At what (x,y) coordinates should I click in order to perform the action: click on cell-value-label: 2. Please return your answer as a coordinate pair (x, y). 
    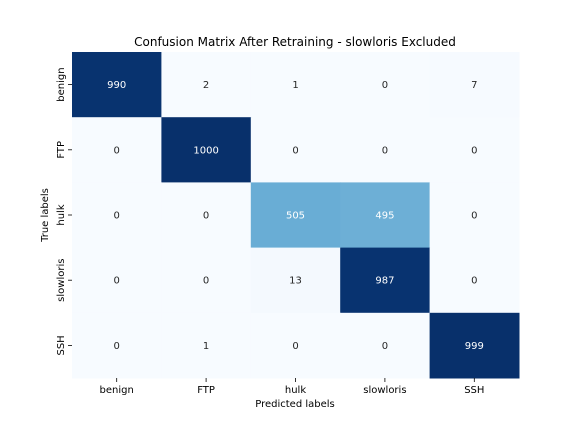
    Looking at the image, I should click on (206, 85).